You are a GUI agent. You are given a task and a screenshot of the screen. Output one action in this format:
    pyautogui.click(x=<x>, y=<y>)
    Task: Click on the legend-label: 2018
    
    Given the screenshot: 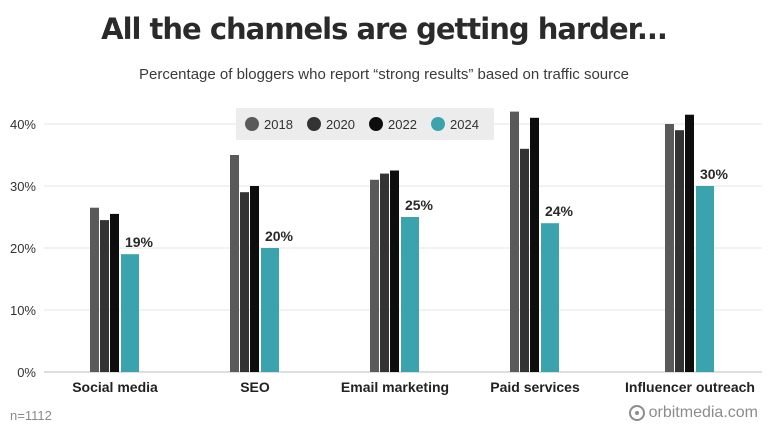 What is the action you would take?
    pyautogui.click(x=278, y=124)
    